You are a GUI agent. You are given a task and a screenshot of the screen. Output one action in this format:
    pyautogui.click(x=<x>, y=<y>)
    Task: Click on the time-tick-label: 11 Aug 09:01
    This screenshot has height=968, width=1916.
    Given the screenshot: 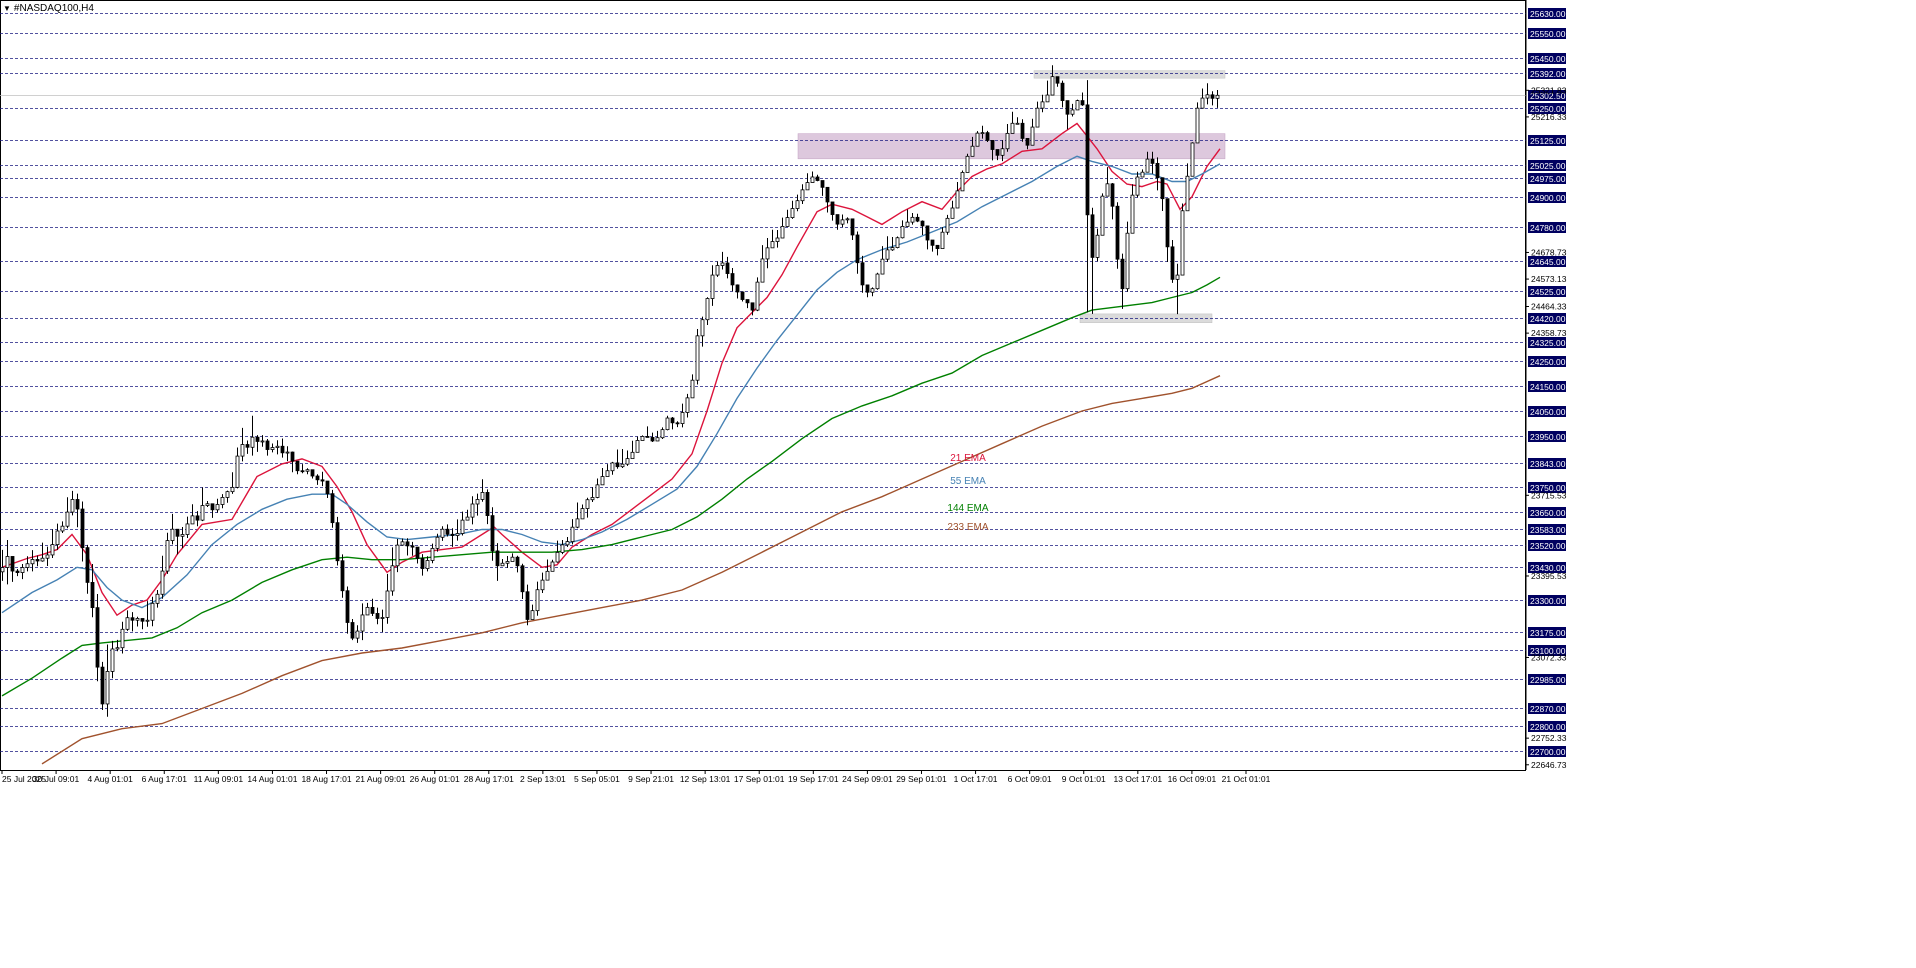 What is the action you would take?
    pyautogui.click(x=219, y=779)
    